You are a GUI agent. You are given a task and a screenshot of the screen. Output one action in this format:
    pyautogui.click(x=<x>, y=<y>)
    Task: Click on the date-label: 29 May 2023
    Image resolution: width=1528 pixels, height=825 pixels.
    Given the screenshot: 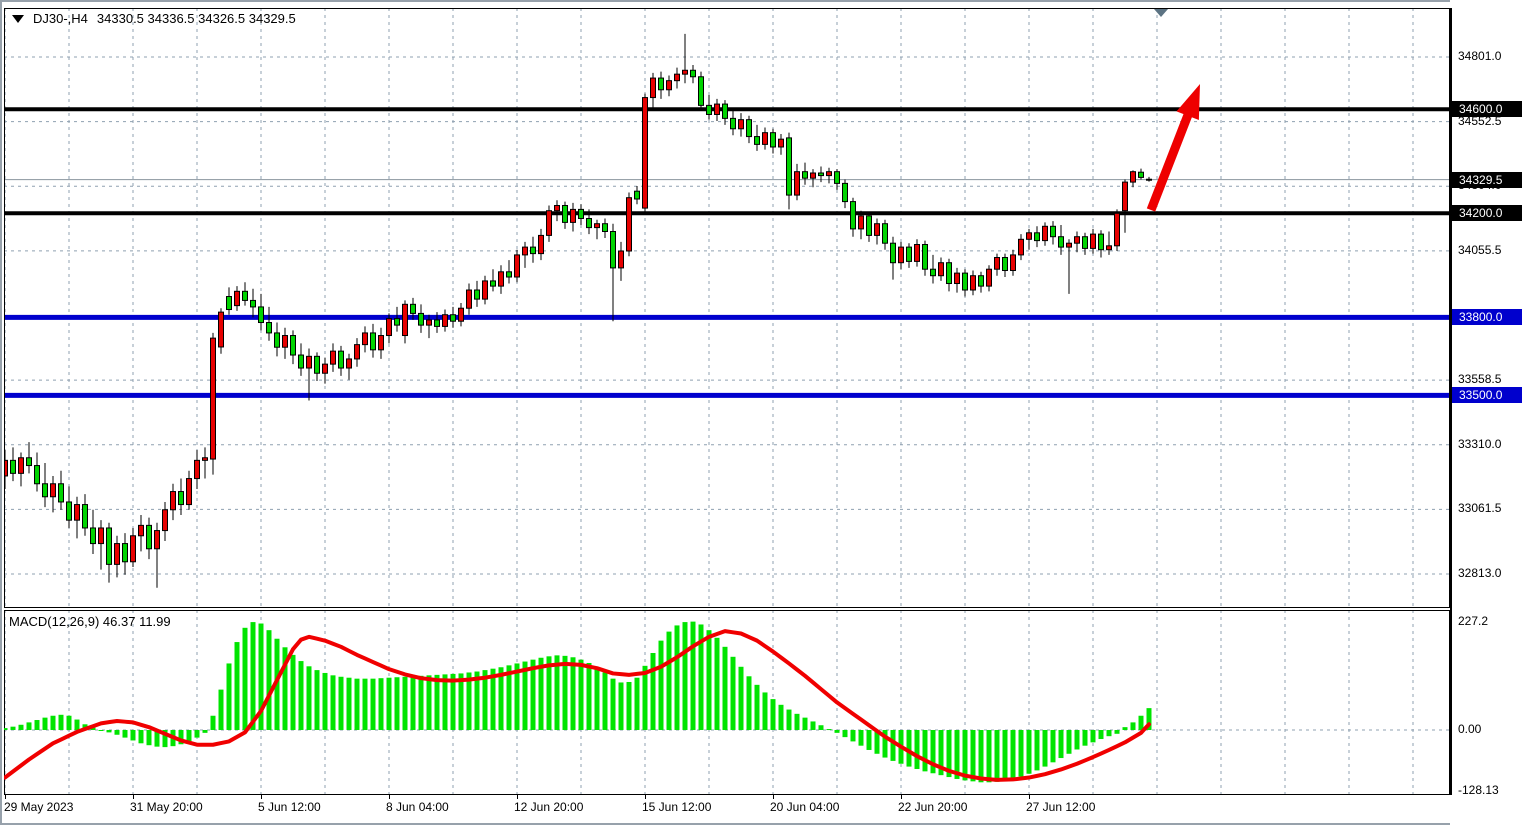 What is the action you would take?
    pyautogui.click(x=39, y=807)
    